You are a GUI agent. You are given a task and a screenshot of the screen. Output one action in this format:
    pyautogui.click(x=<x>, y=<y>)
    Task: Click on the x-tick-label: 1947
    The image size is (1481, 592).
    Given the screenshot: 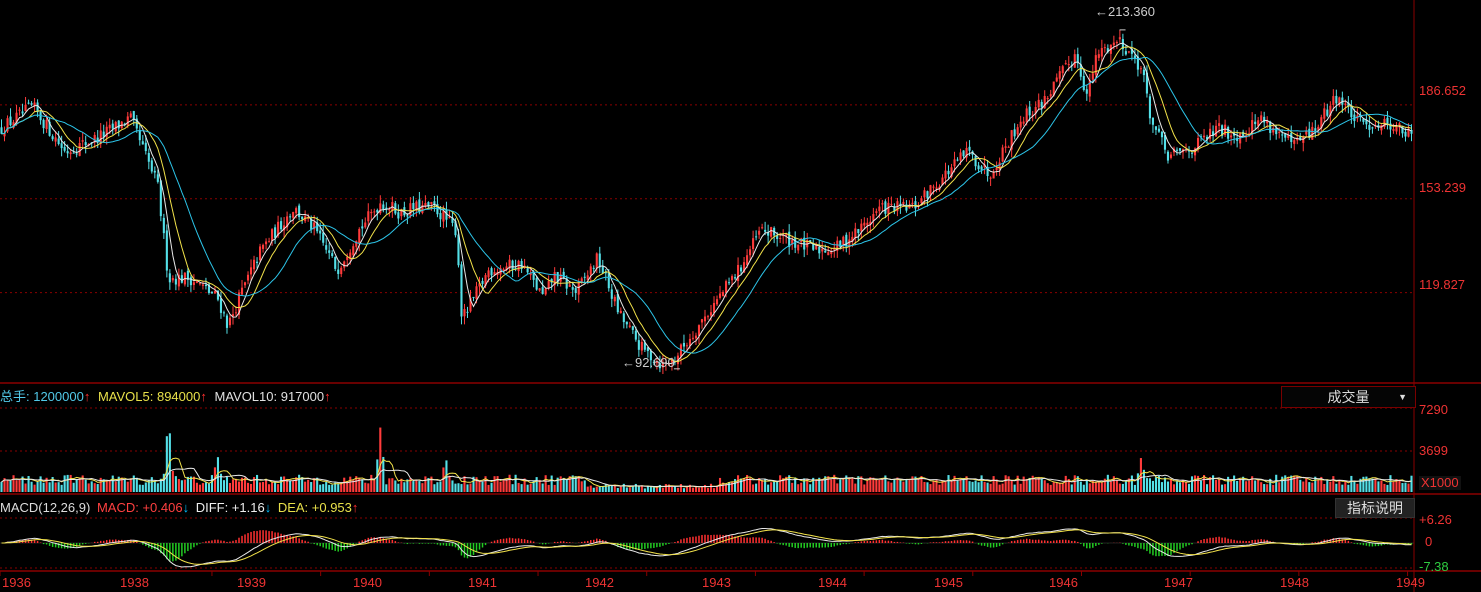 What is the action you would take?
    pyautogui.click(x=1178, y=582)
    